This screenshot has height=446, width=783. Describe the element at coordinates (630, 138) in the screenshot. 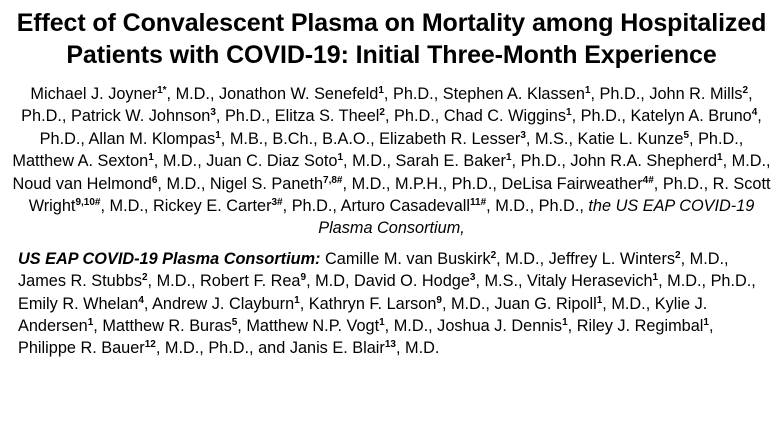

I see `author-name: Katie L. Kunze` at that location.